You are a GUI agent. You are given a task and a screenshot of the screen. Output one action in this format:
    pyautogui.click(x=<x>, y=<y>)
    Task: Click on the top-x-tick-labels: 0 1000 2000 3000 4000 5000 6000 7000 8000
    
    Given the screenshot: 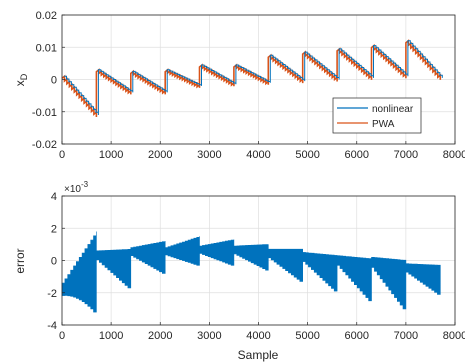 What is the action you would take?
    pyautogui.click(x=262, y=155)
    